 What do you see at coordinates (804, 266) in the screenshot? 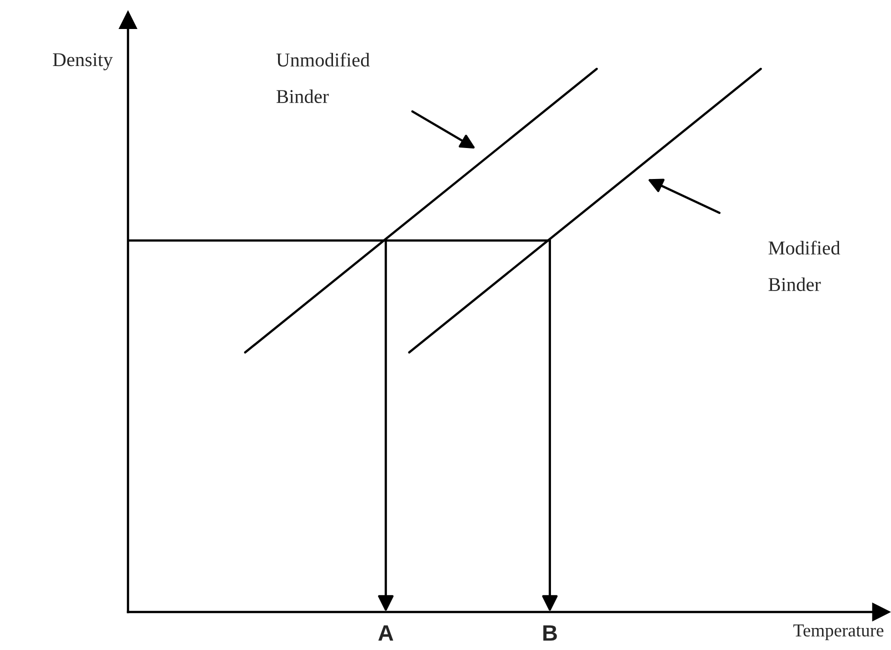
I see `annotation: Modified Binder` at bounding box center [804, 266].